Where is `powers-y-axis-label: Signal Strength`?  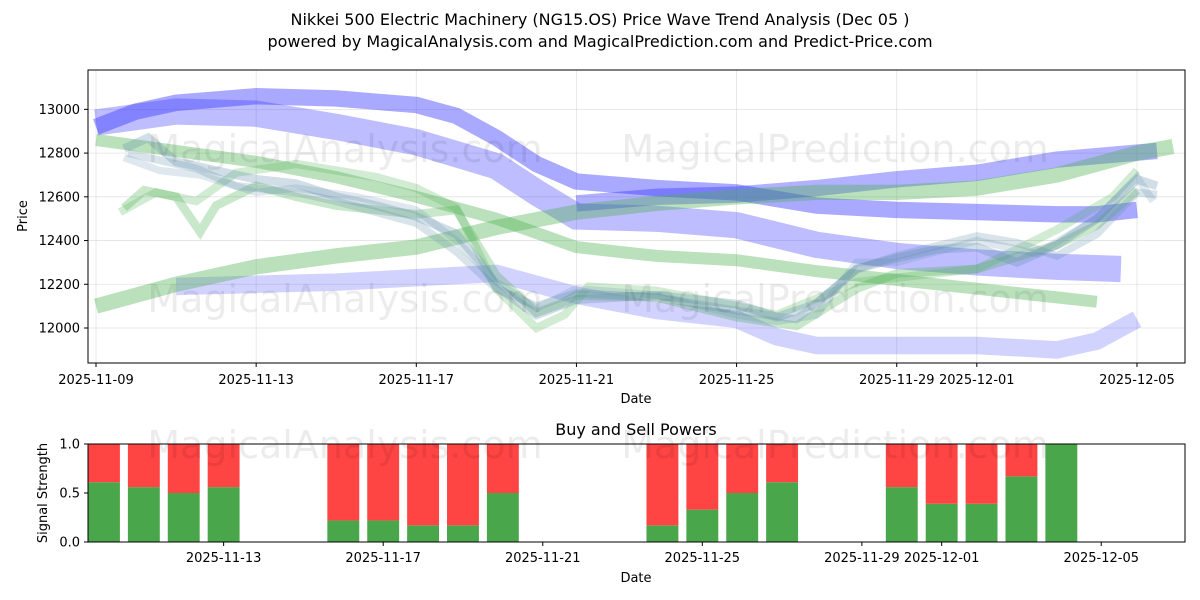
powers-y-axis-label: Signal Strength is located at coordinates (43, 493).